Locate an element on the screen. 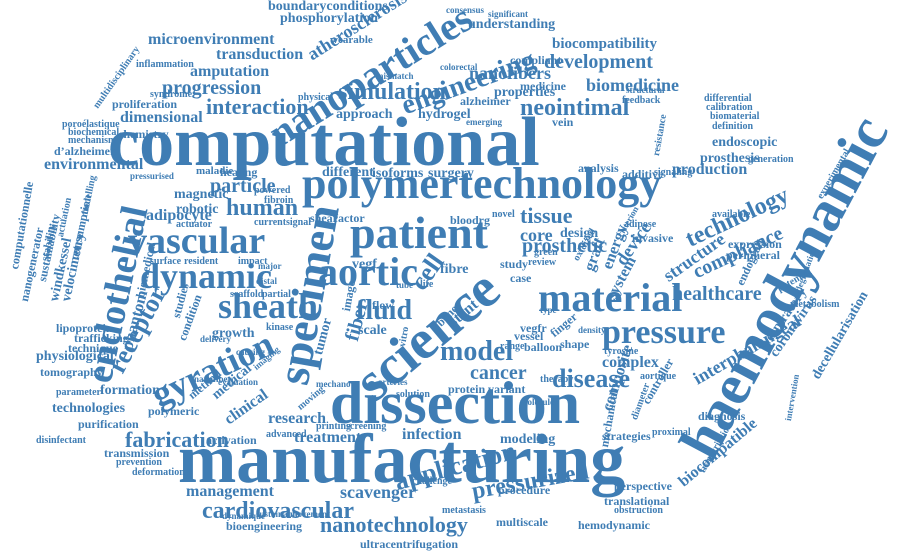  word-progression: progression is located at coordinates (212, 88).